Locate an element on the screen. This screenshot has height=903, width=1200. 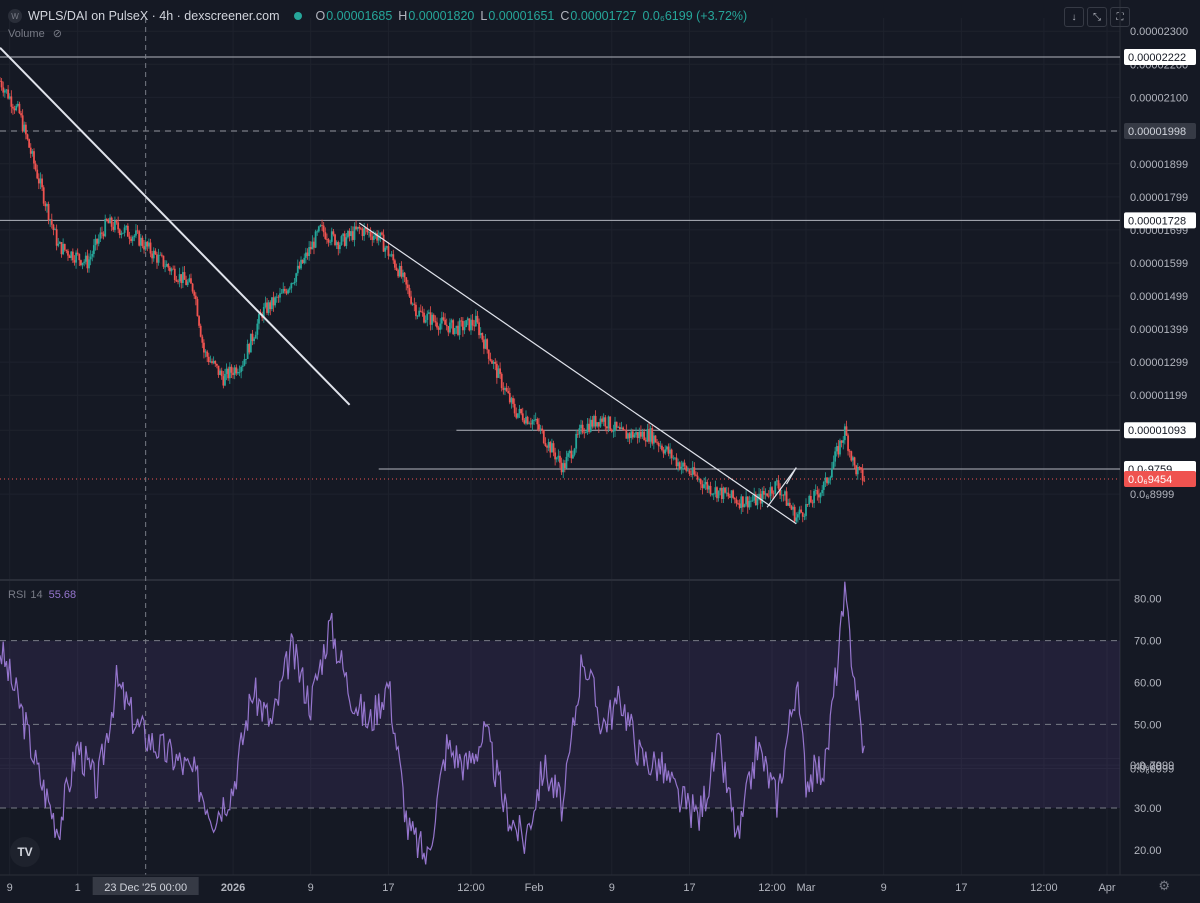
gear-icon: ⚙ is located at coordinates (1164, 885).